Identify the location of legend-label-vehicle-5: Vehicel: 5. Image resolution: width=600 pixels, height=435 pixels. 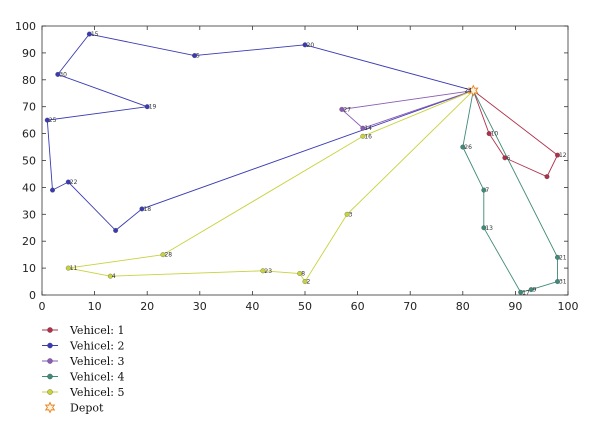
(96, 392).